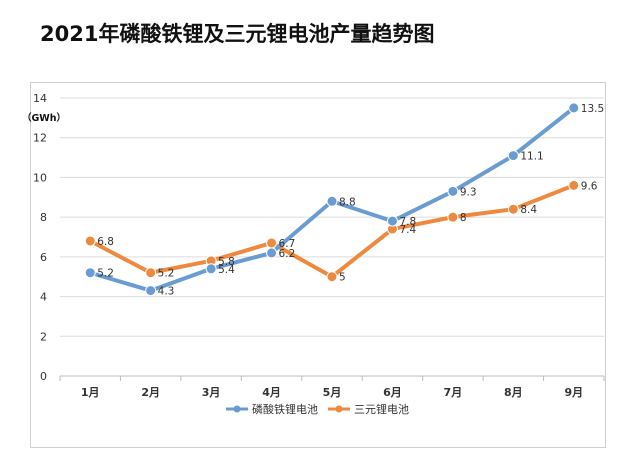 Image resolution: width=640 pixels, height=457 pixels. I want to click on chart-title: 2021年磷酸铁锂及三元锂电池产量趋势图, so click(237, 34).